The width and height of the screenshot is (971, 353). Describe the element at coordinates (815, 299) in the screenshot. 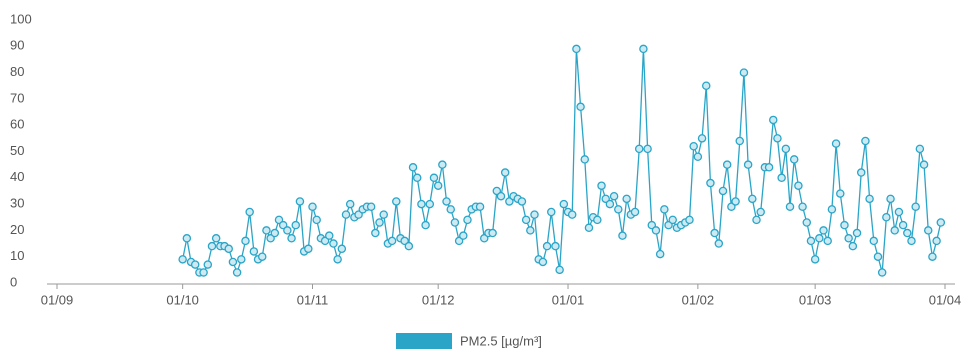

I see `x-tick-label: 01/03` at that location.